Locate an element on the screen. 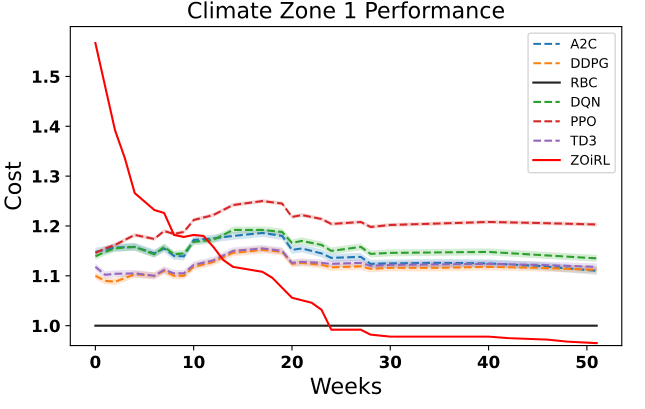 This screenshot has width=645, height=409. x-tick-label: 10 is located at coordinates (194, 362).